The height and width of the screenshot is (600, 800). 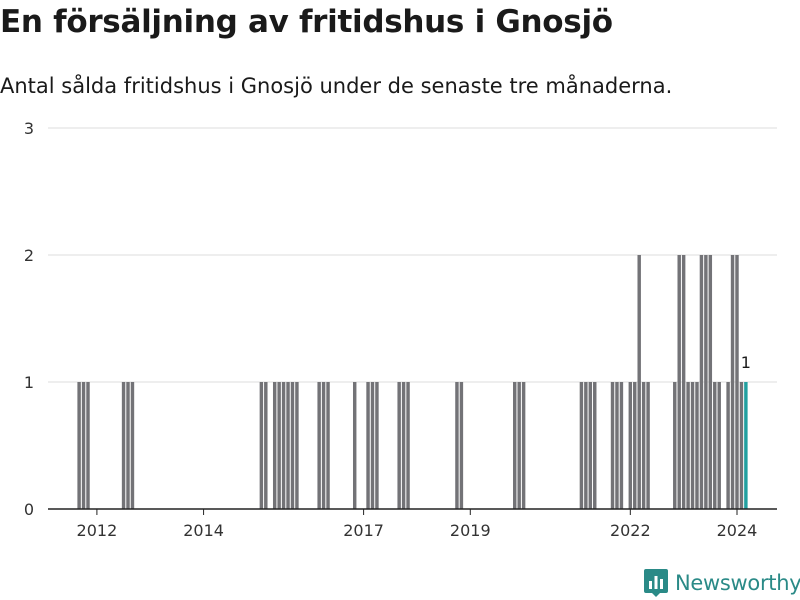 I want to click on x-tick-label: 2017, so click(x=363, y=530).